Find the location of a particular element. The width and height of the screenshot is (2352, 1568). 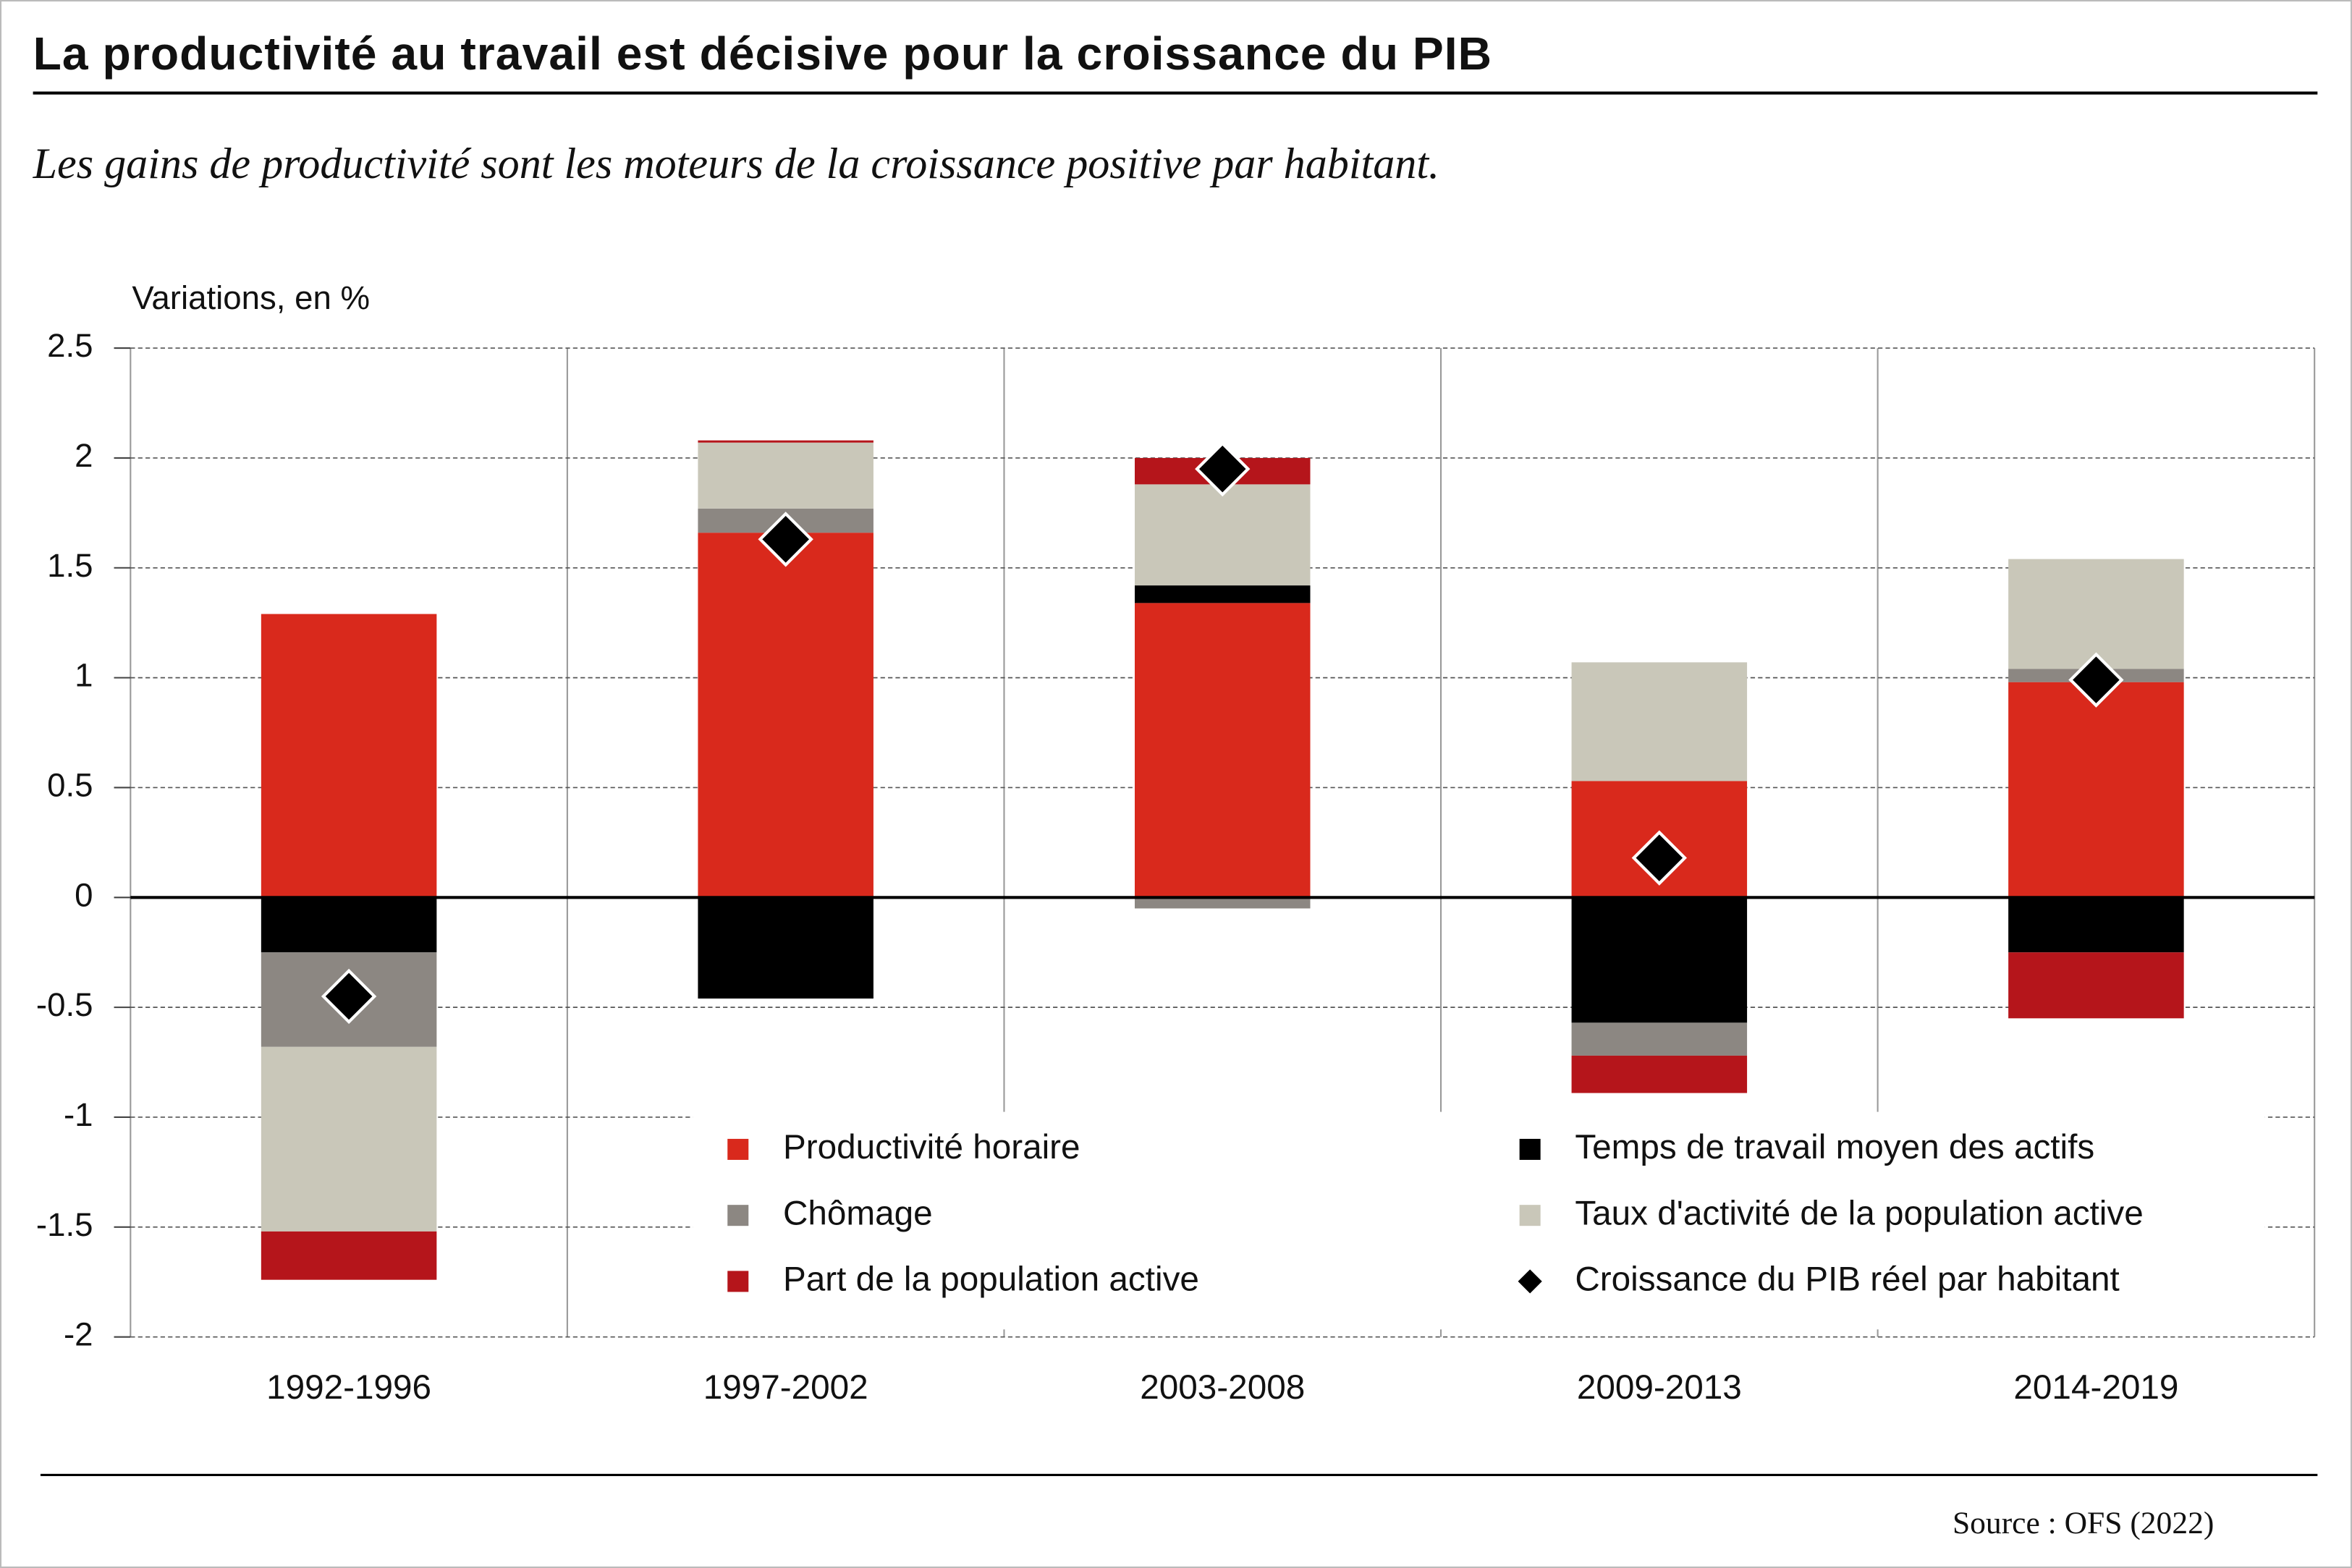

y-tick-label: -1.5 is located at coordinates (64, 1224).